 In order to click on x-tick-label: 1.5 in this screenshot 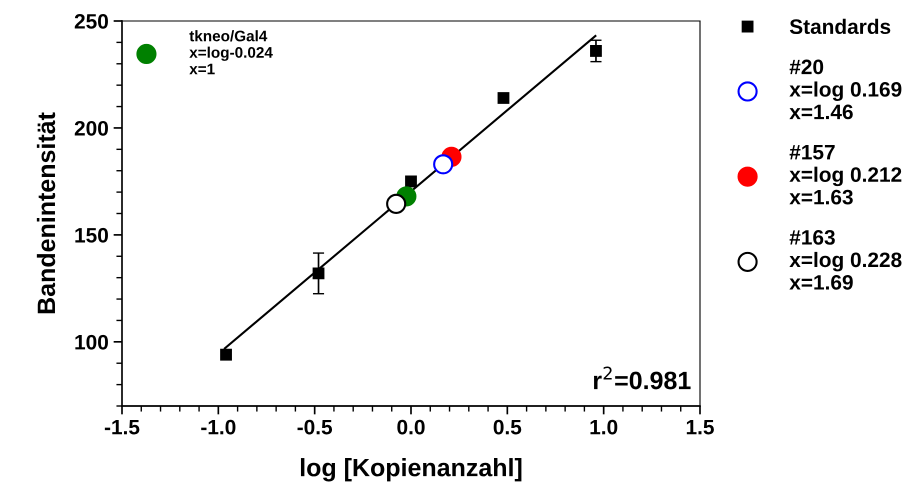, I will do `click(700, 427)`.